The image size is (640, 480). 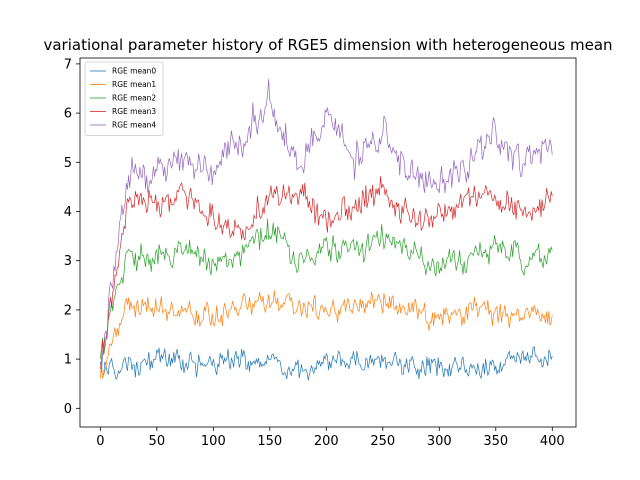 What do you see at coordinates (134, 84) in the screenshot?
I see `legend-label: RGE mean1` at bounding box center [134, 84].